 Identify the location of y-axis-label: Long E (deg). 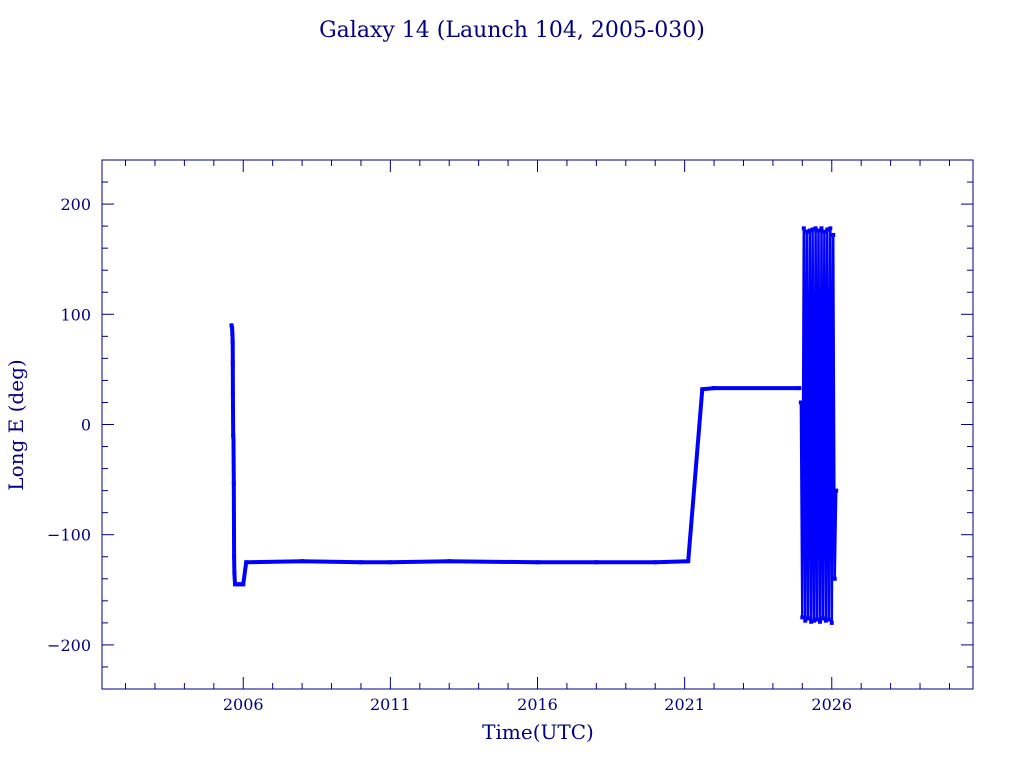
(16, 424).